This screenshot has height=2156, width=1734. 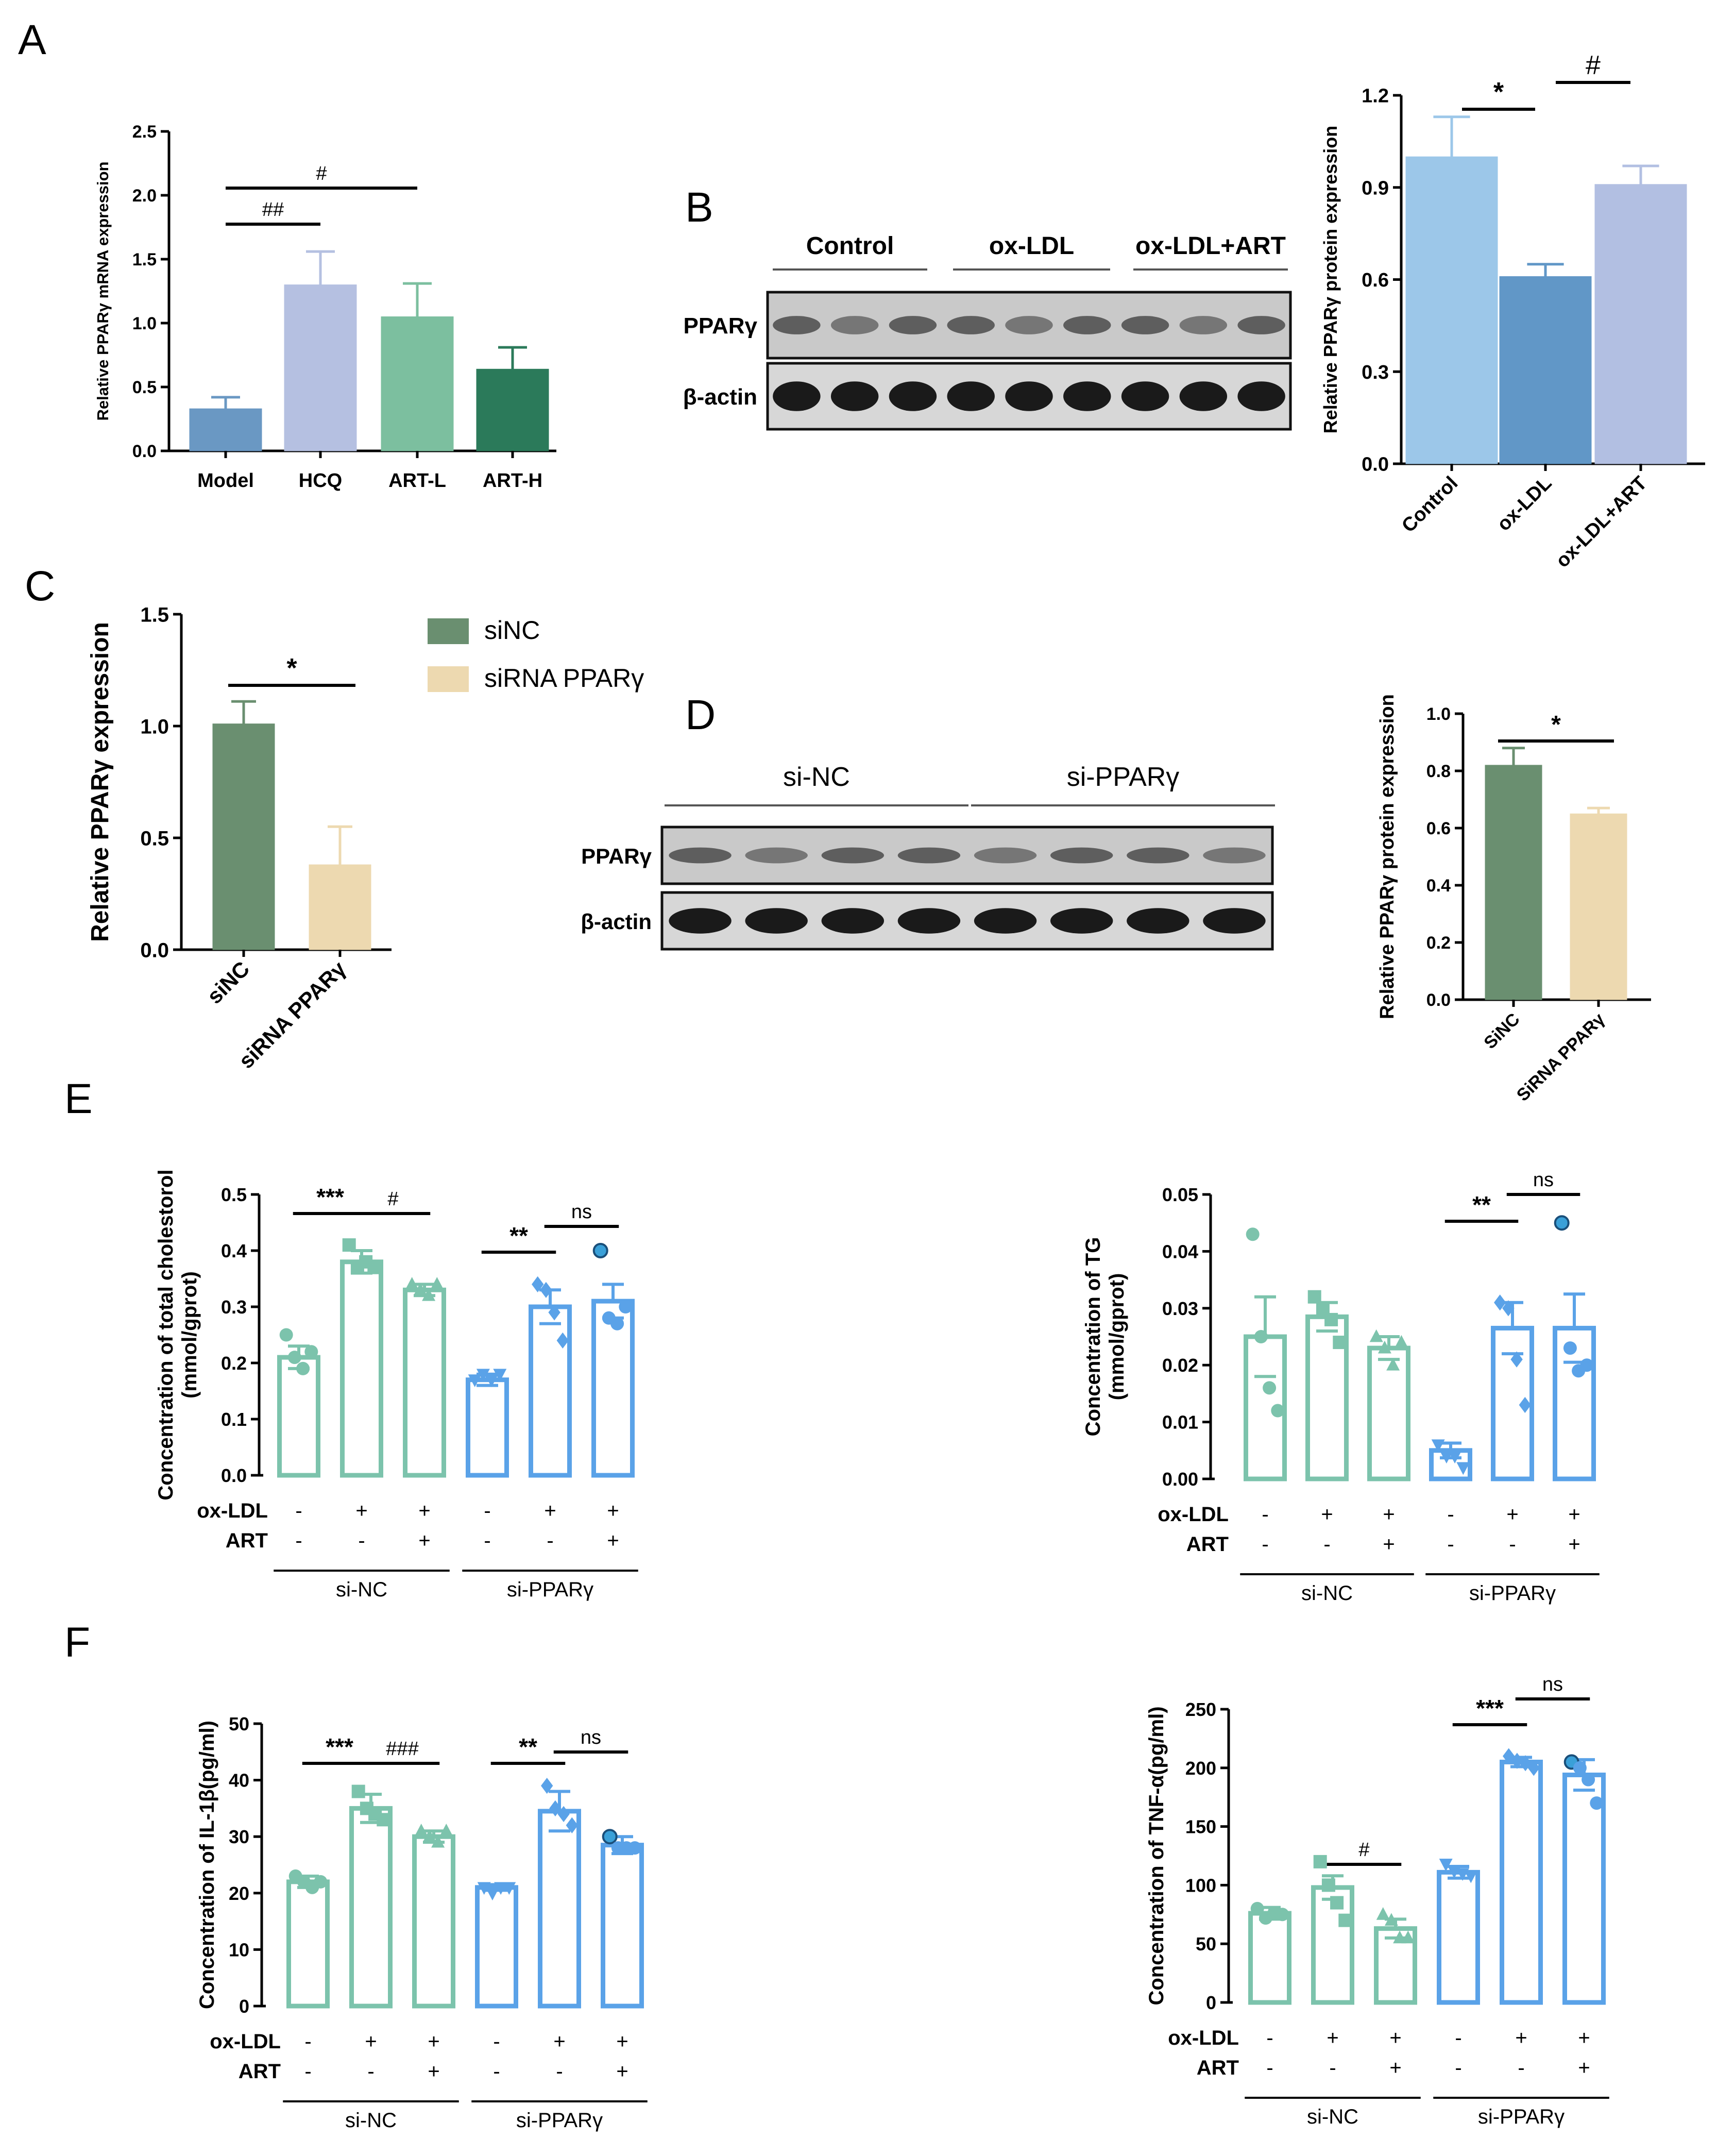 I want to click on chart-e1-y-tick-label: 0.2, so click(x=234, y=1363).